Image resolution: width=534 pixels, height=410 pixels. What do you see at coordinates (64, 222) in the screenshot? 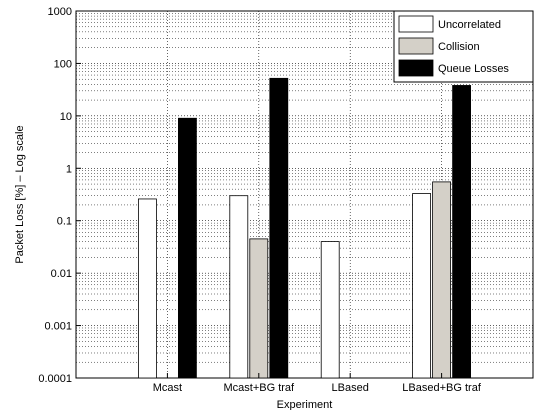
I see `y-tick-label: 0.1` at bounding box center [64, 222].